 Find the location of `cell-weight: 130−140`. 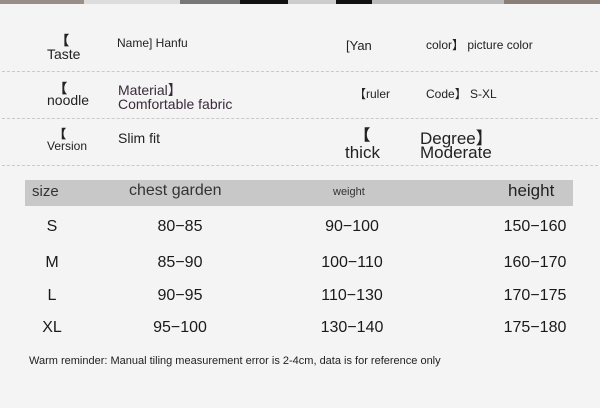

cell-weight: 130−140 is located at coordinates (352, 327).